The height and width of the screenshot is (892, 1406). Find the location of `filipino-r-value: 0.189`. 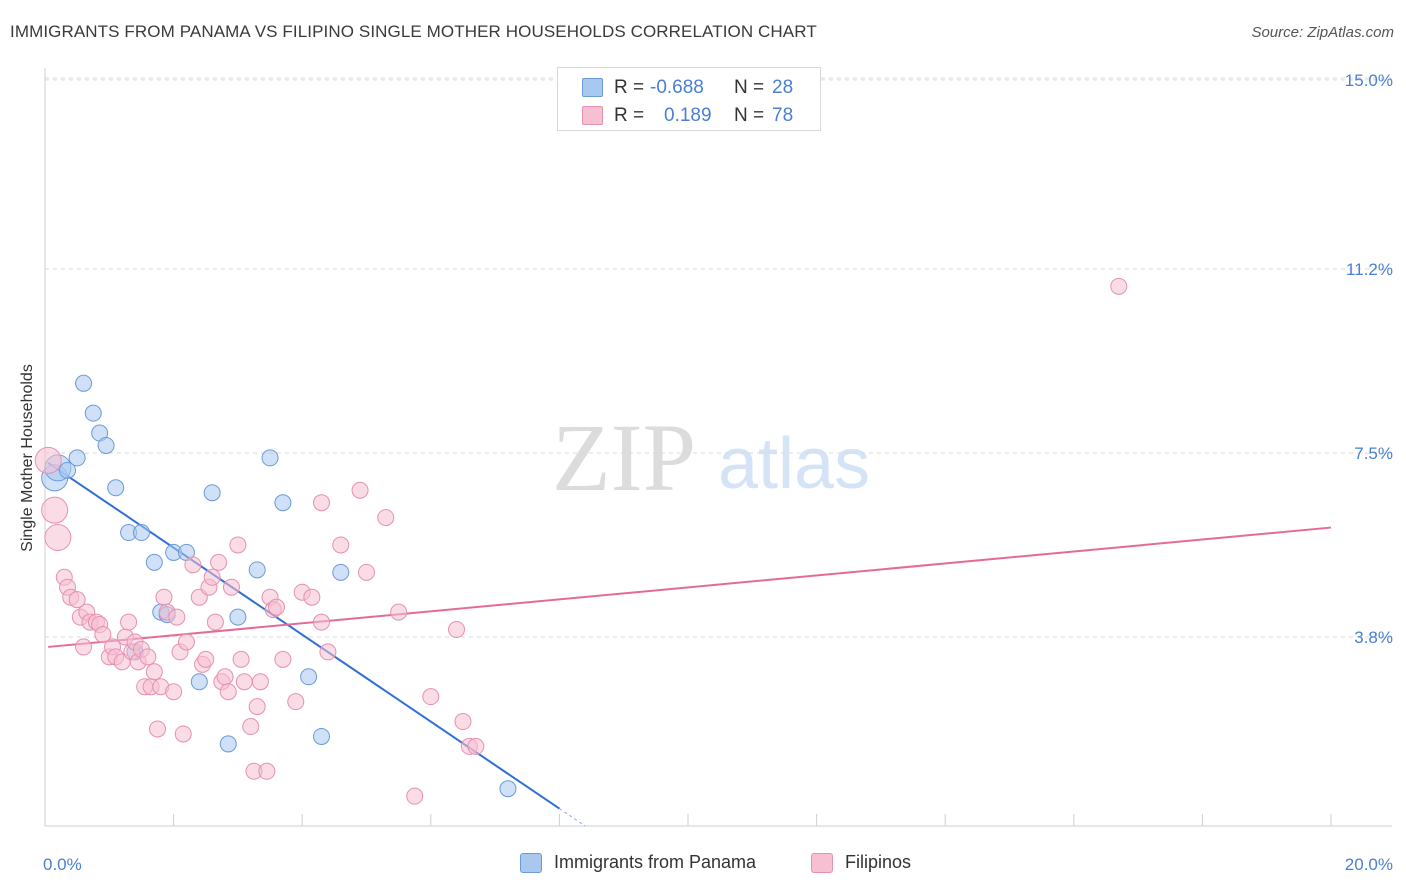

filipino-r-value: 0.189 is located at coordinates (688, 115).